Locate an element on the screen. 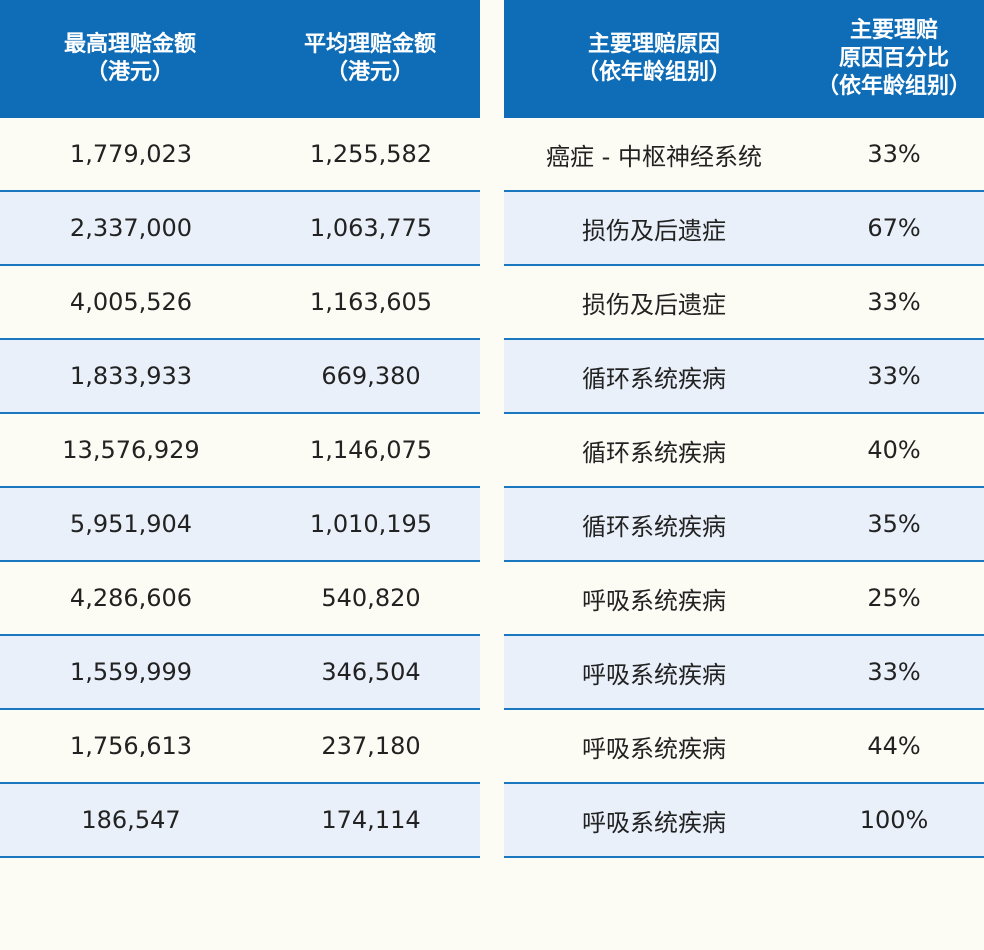 The height and width of the screenshot is (950, 984). table-row: 5,951,904 1,010,195 is located at coordinates (240, 525).